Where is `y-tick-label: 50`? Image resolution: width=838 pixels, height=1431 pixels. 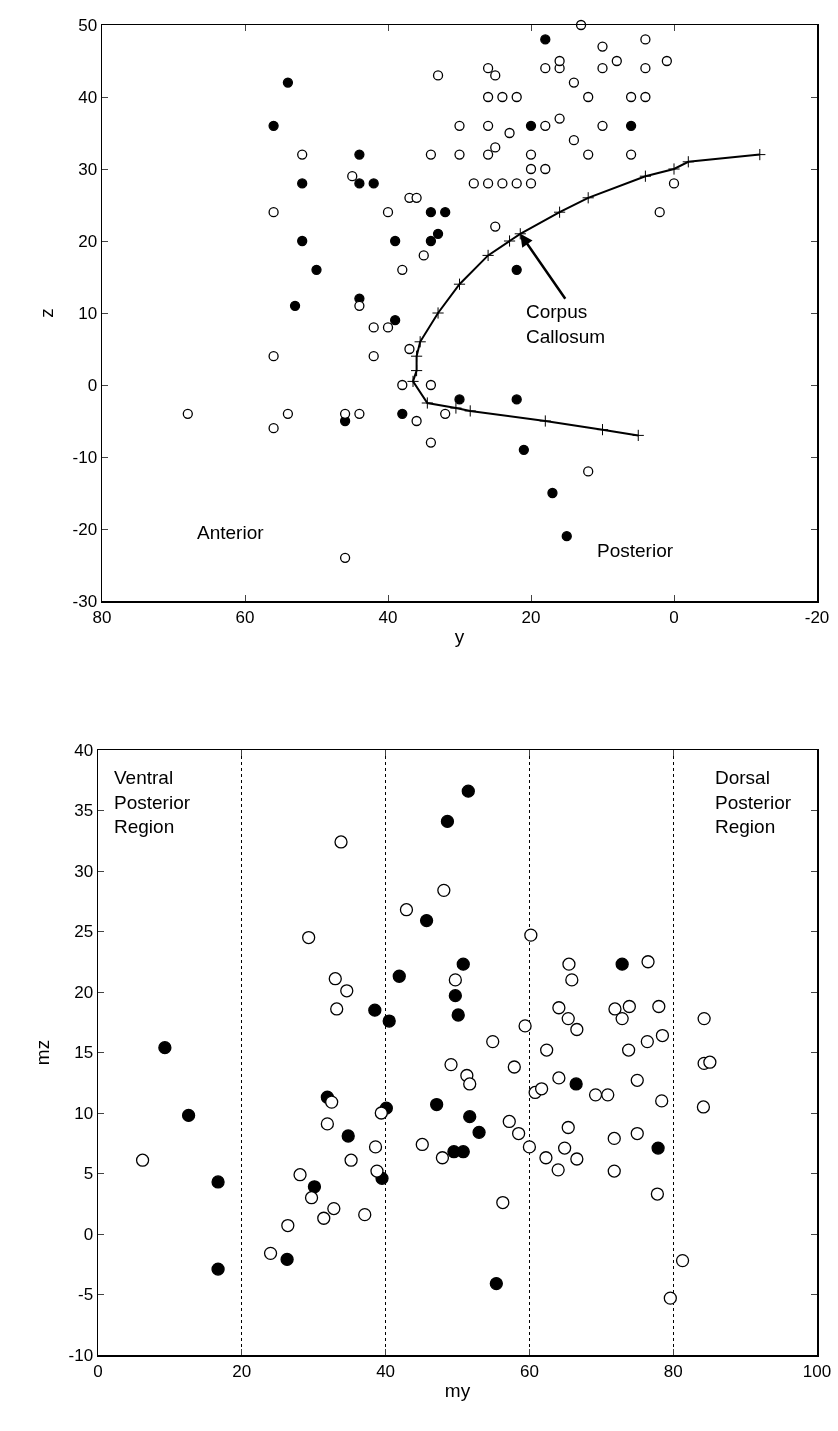
y-tick-label: 50 is located at coordinates (88, 25).